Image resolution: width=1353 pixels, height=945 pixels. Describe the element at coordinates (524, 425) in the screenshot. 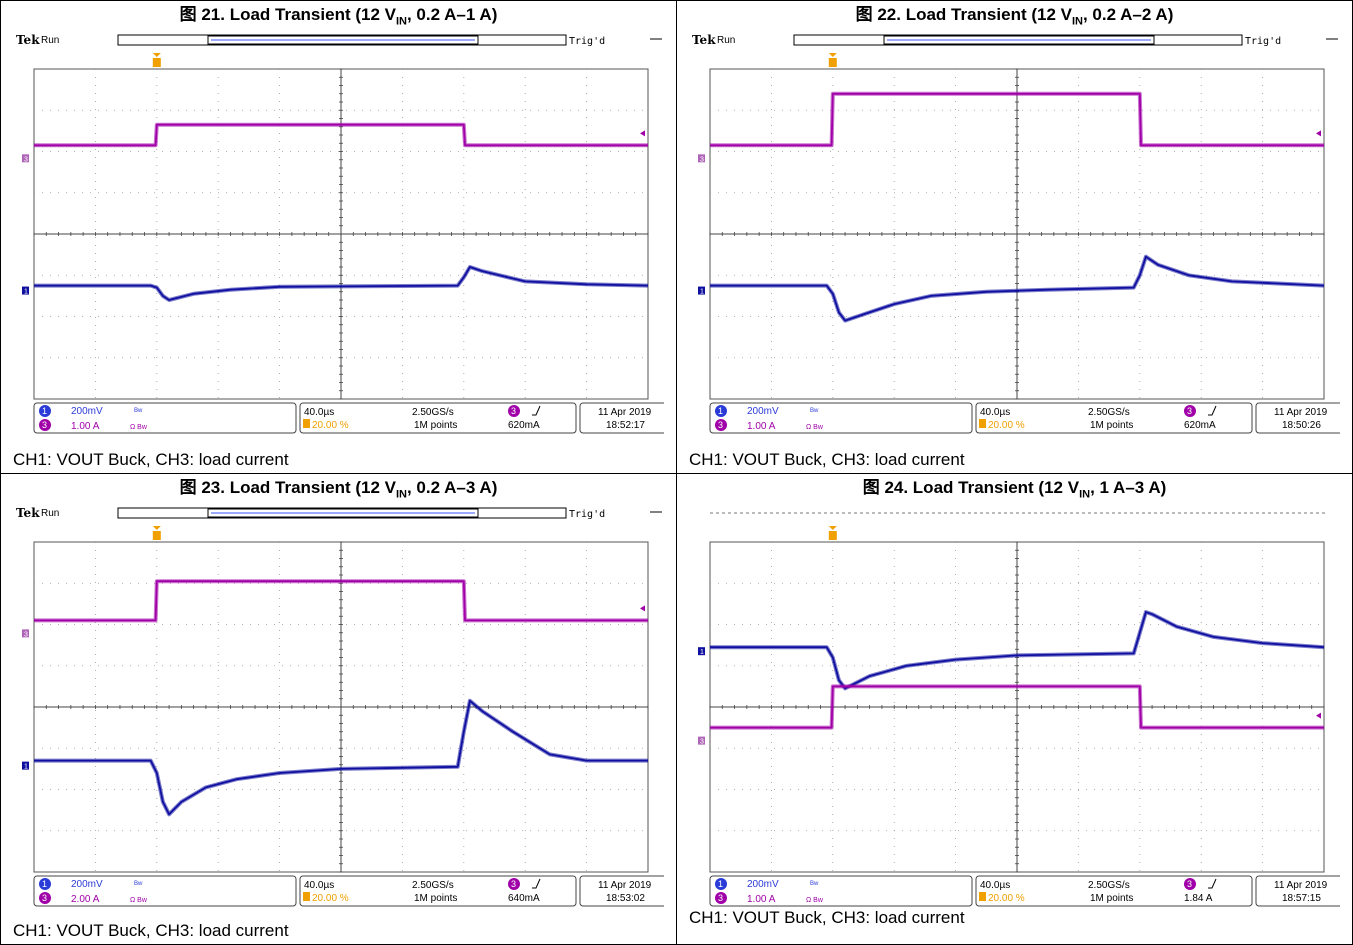

I see `trigger-level: 620mA` at that location.